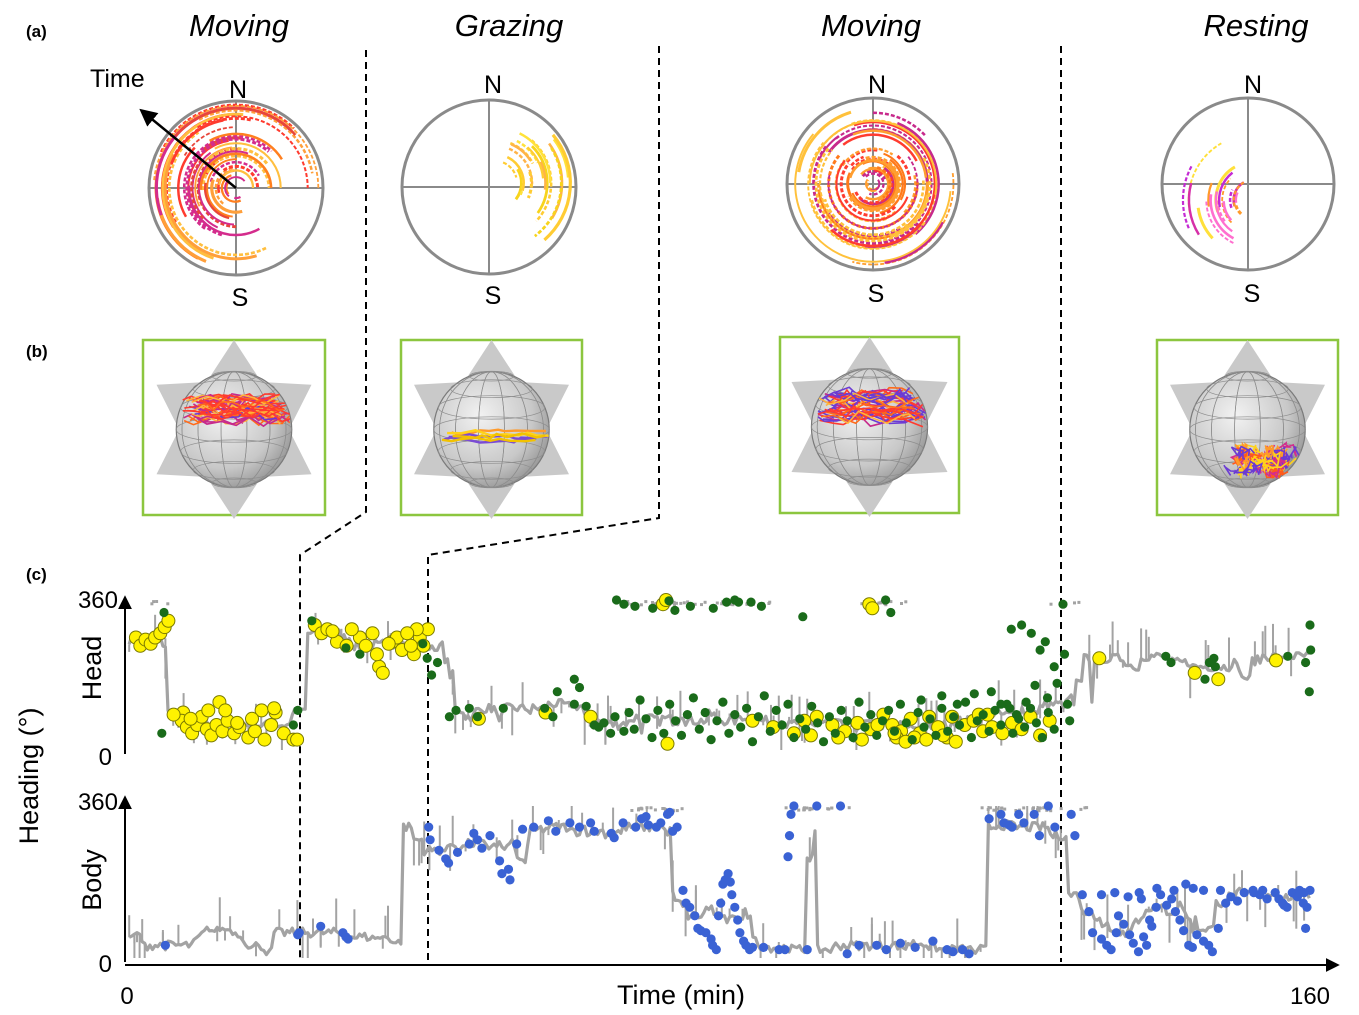  Describe the element at coordinates (98, 600) in the screenshot. I see `head-ytick-360: 360` at that location.